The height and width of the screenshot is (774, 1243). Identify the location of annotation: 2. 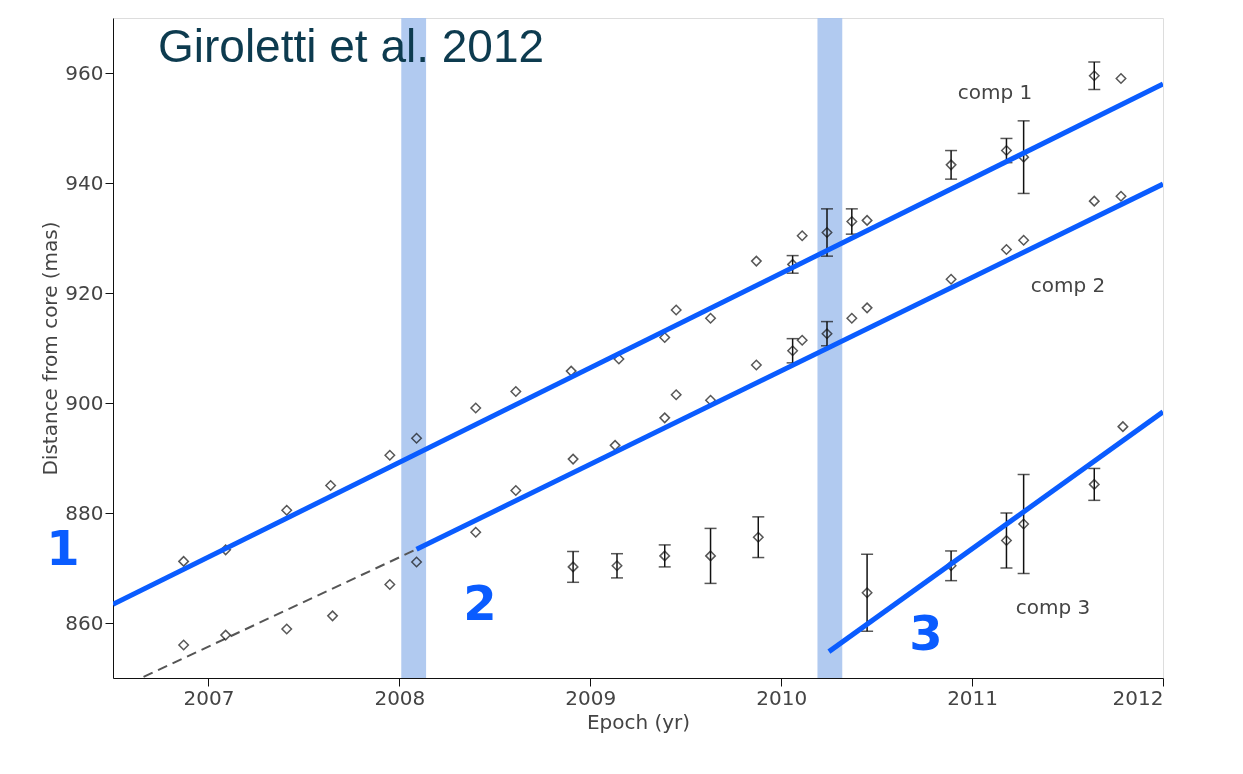
(480, 603).